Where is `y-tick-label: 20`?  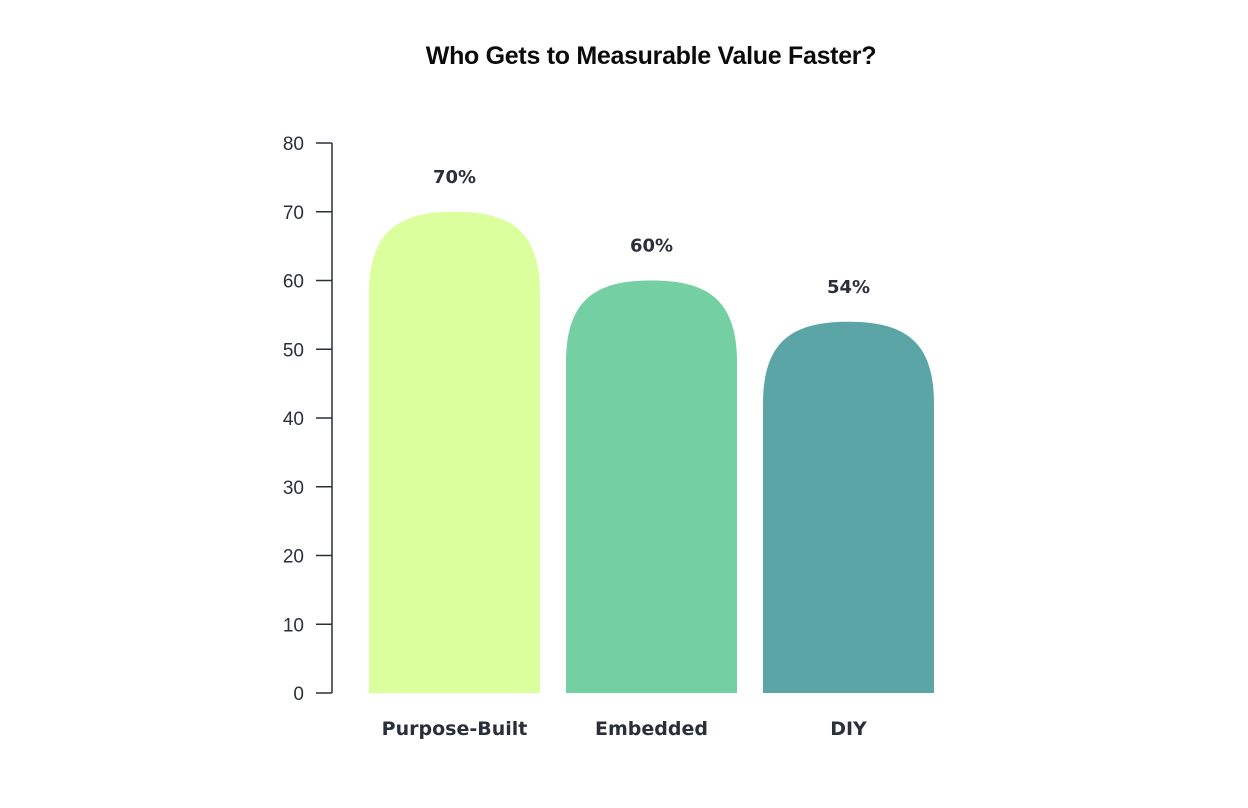 y-tick-label: 20 is located at coordinates (293, 557).